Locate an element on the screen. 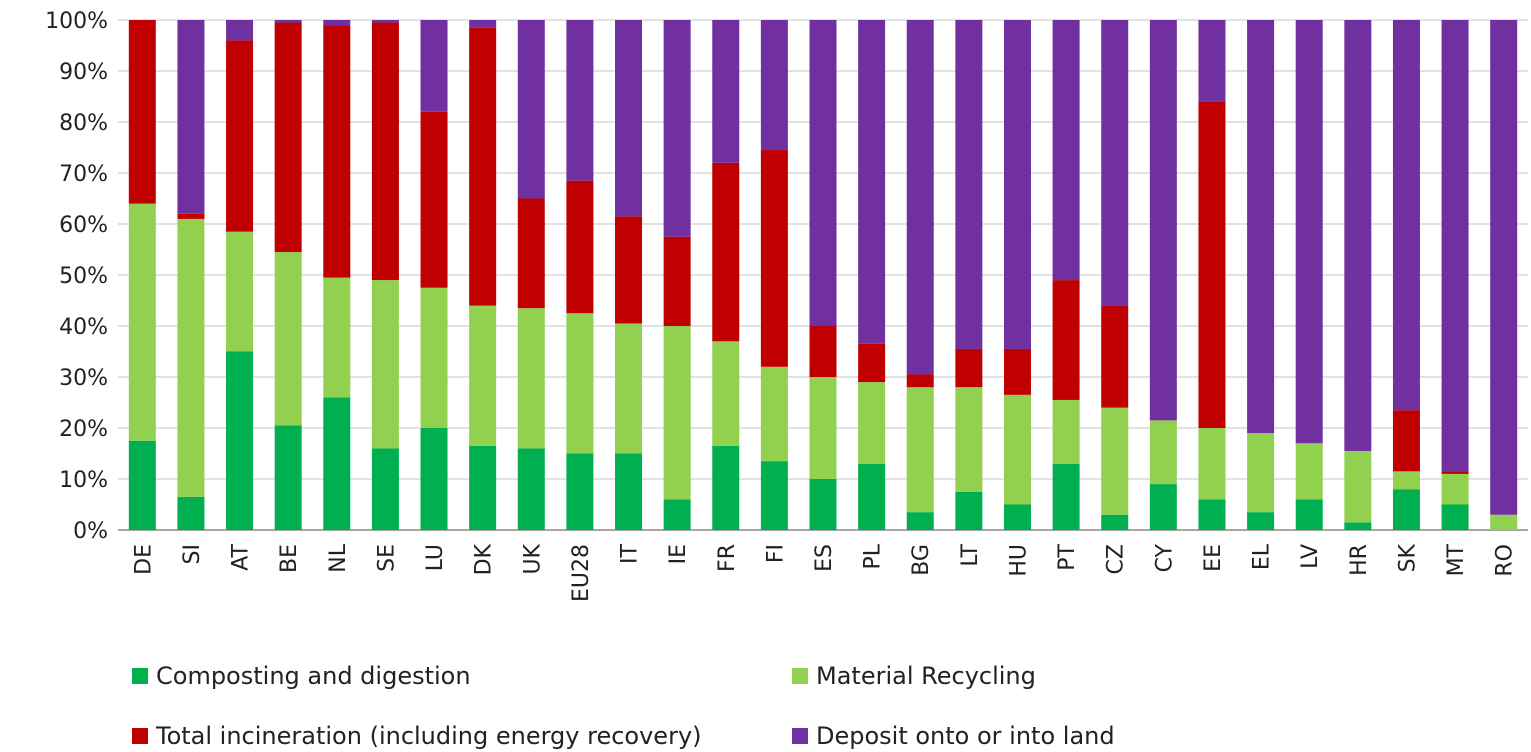 The height and width of the screenshot is (752, 1531). bar-segment-el-s1 is located at coordinates (1261, 473).